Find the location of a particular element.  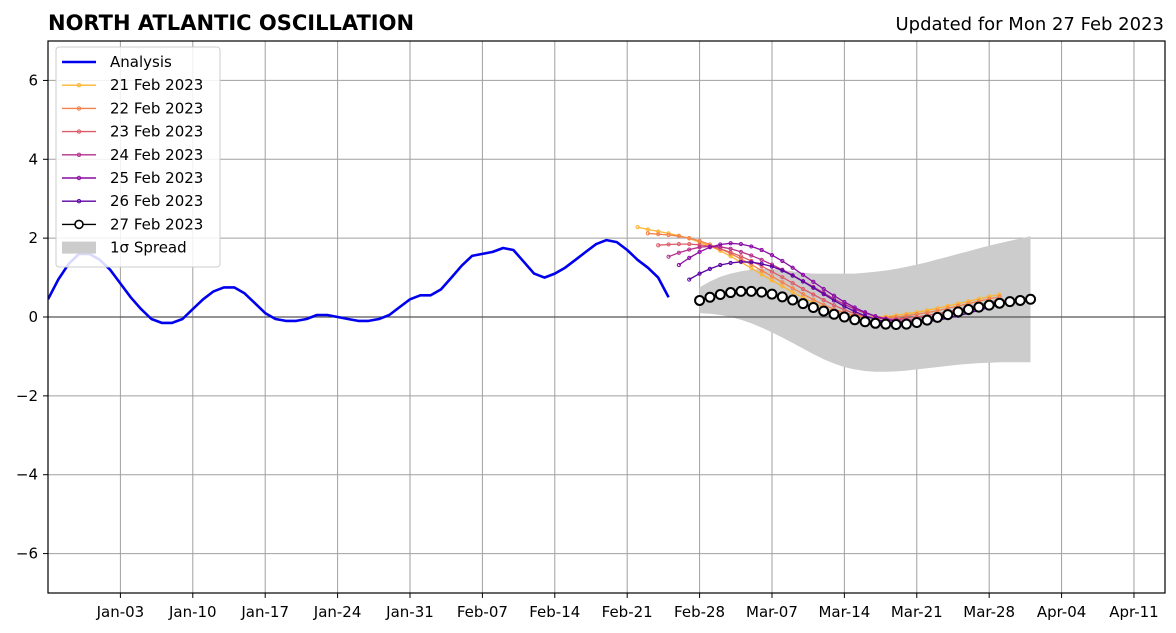

x-tick-label: Feb-07 is located at coordinates (482, 612).